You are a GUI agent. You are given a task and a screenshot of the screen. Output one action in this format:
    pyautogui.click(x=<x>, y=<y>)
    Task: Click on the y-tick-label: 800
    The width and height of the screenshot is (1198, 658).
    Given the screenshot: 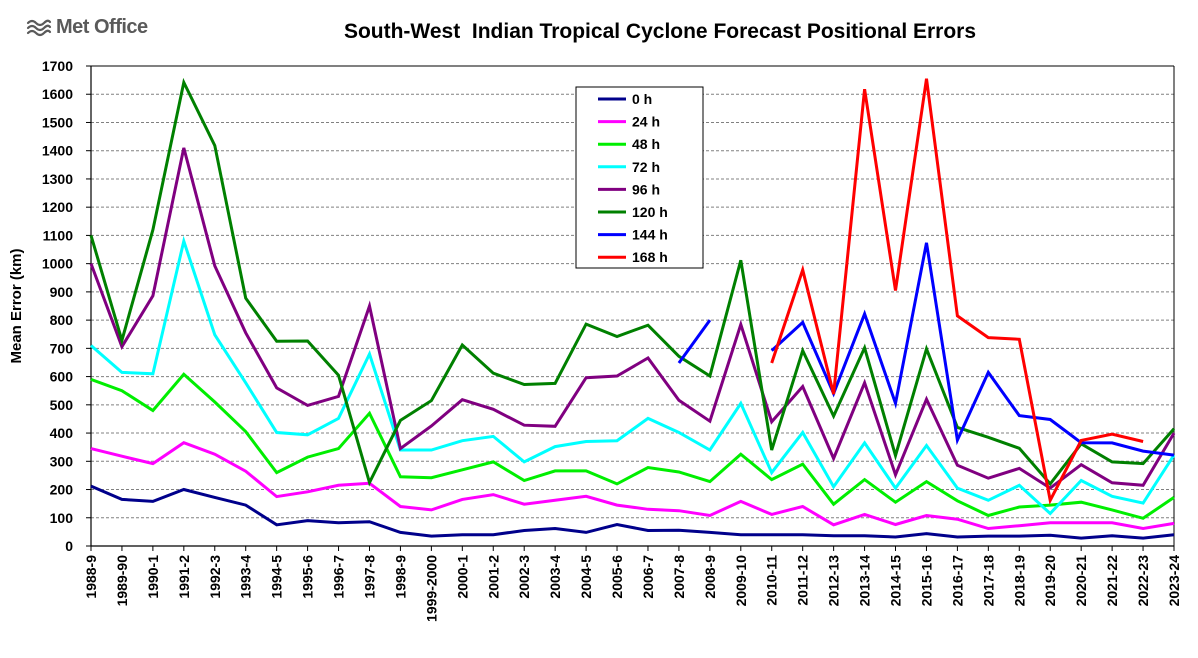 What is the action you would take?
    pyautogui.click(x=62, y=320)
    